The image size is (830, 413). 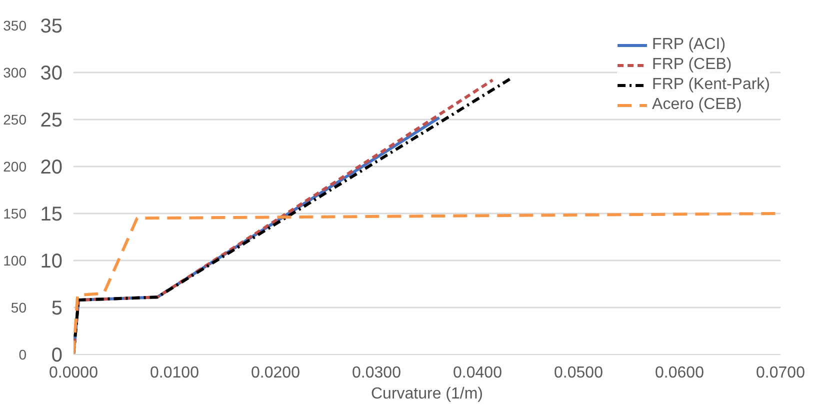 What do you see at coordinates (51, 27) in the screenshot?
I see `y-tick-label: 35` at bounding box center [51, 27].